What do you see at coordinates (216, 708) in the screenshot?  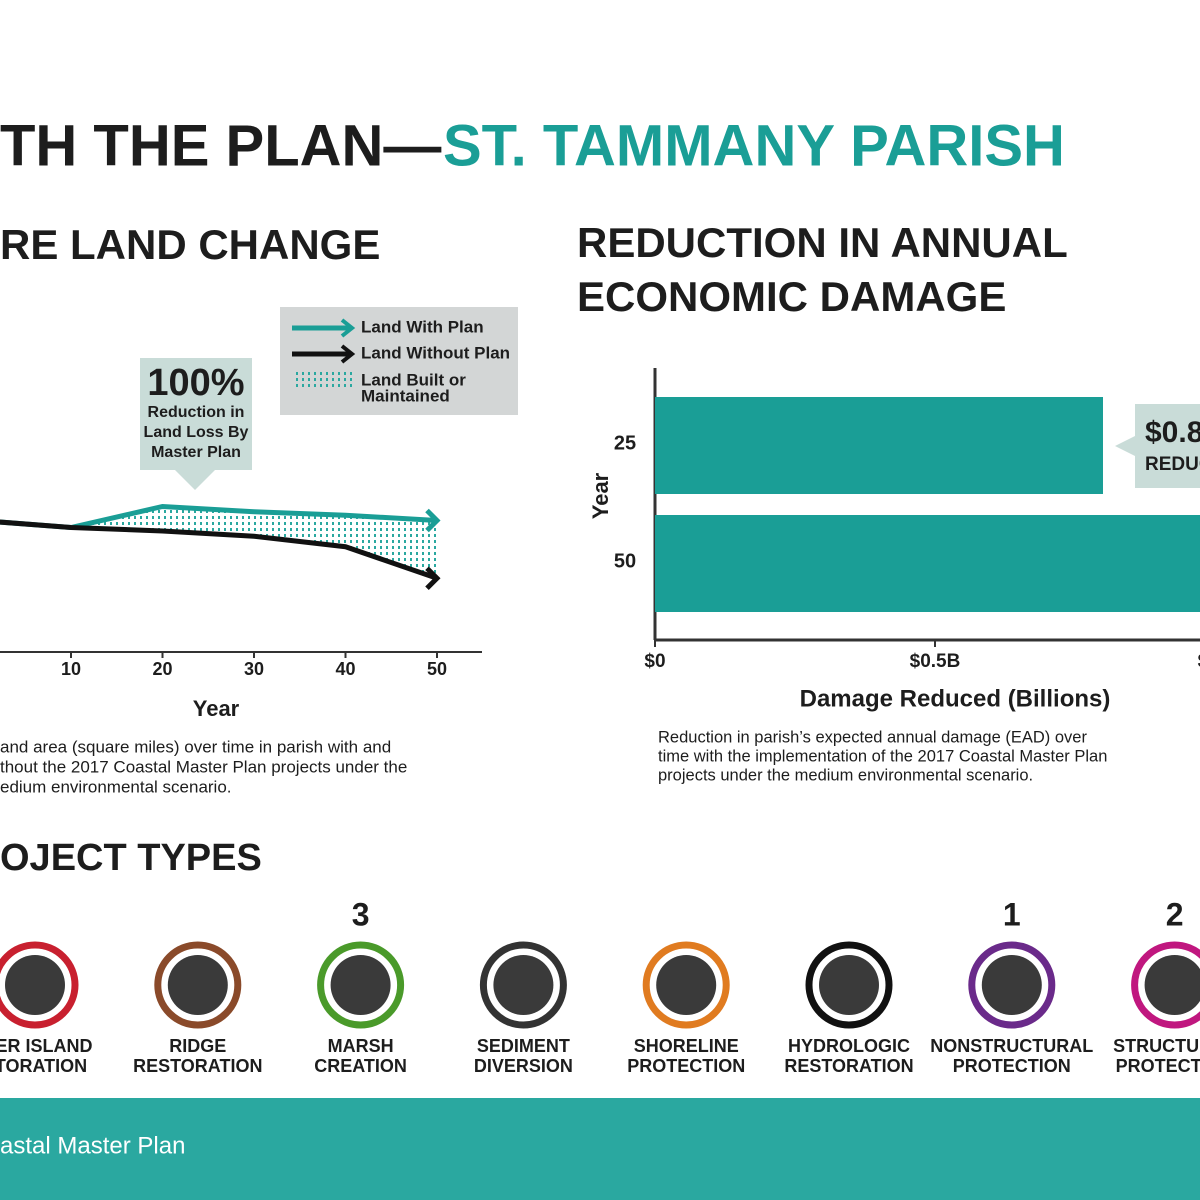 I see `x-axis-label: Year` at bounding box center [216, 708].